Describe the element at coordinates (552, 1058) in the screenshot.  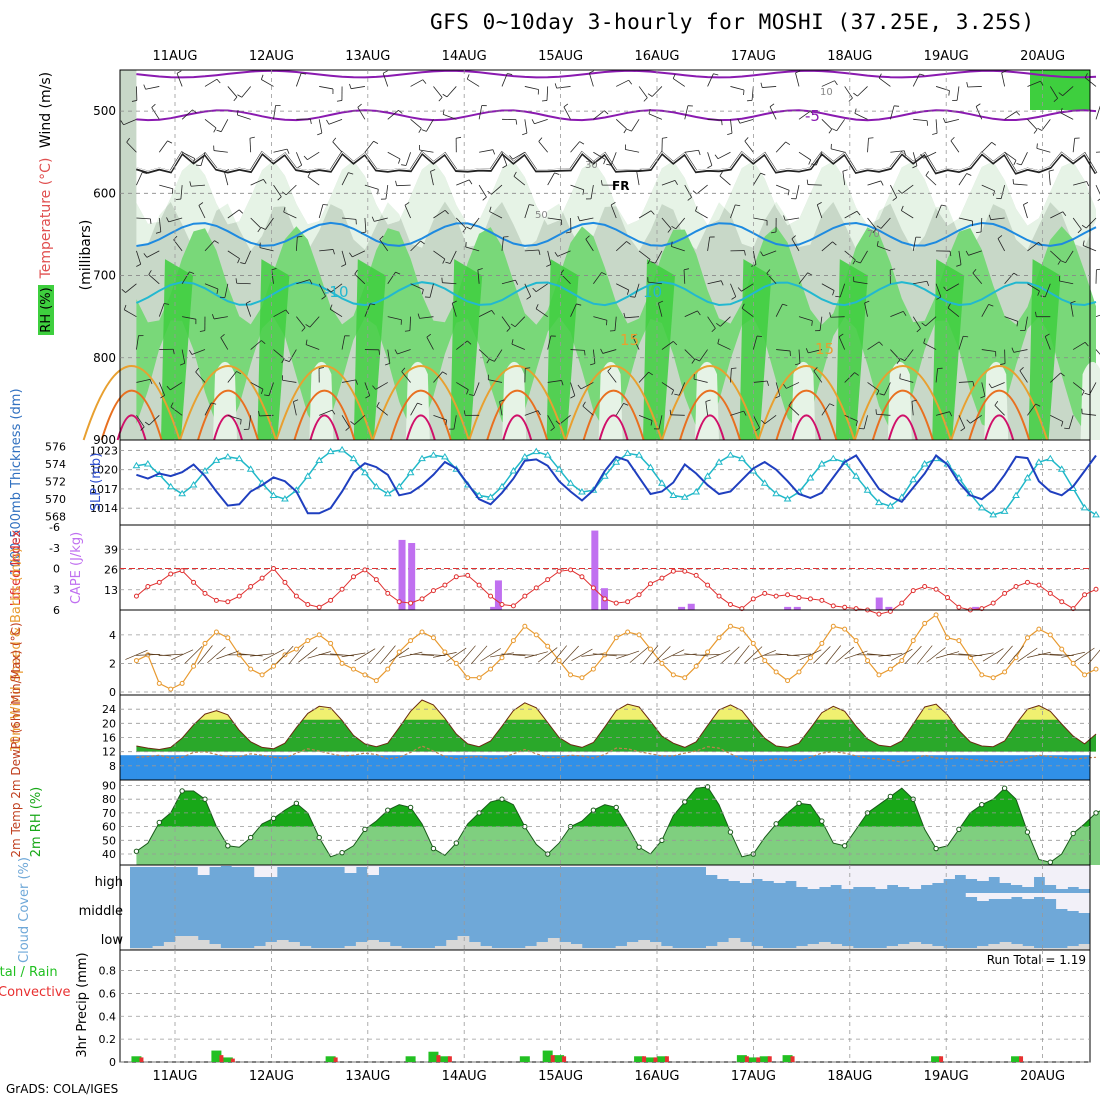
I see `precip-conv-bar` at that location.